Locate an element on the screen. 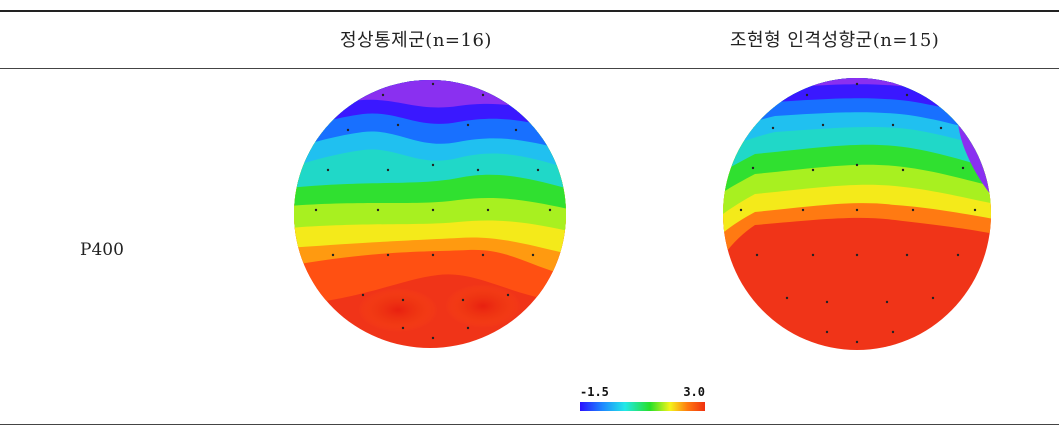 The width and height of the screenshot is (1059, 435). scale-max-label: 3.0 is located at coordinates (694, 392).